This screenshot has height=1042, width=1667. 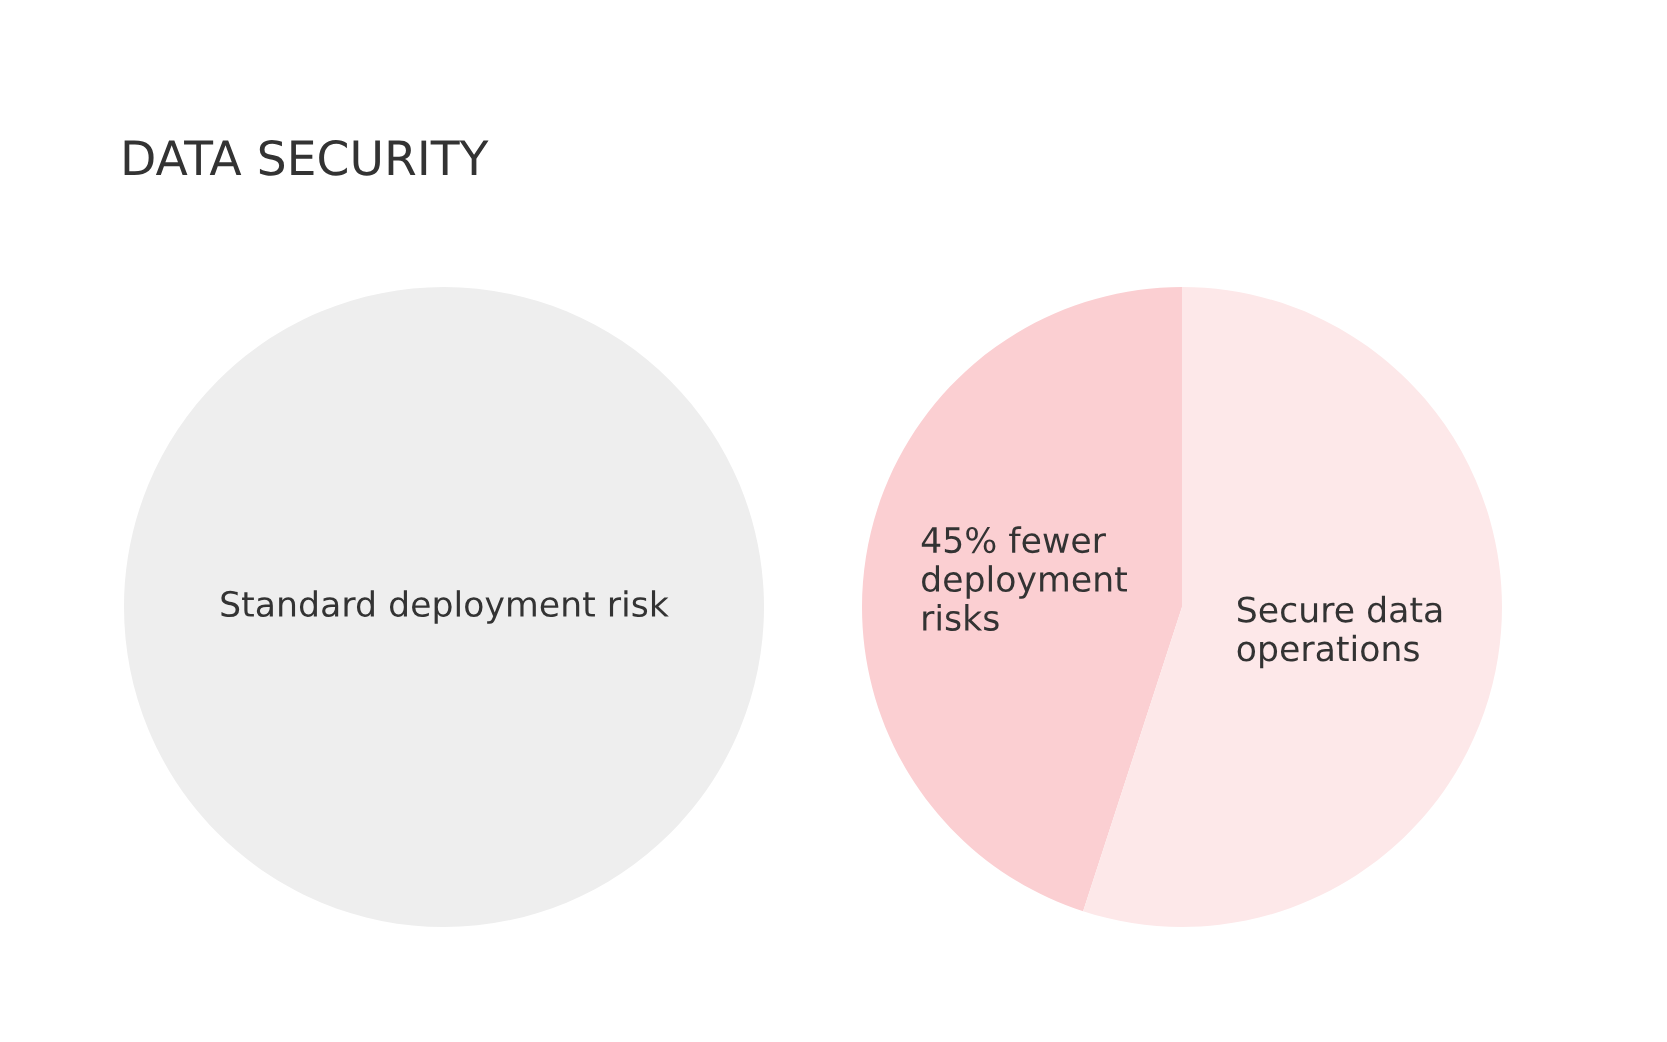 I want to click on slice-label: 45% fewer deployment risks, so click(x=1024, y=578).